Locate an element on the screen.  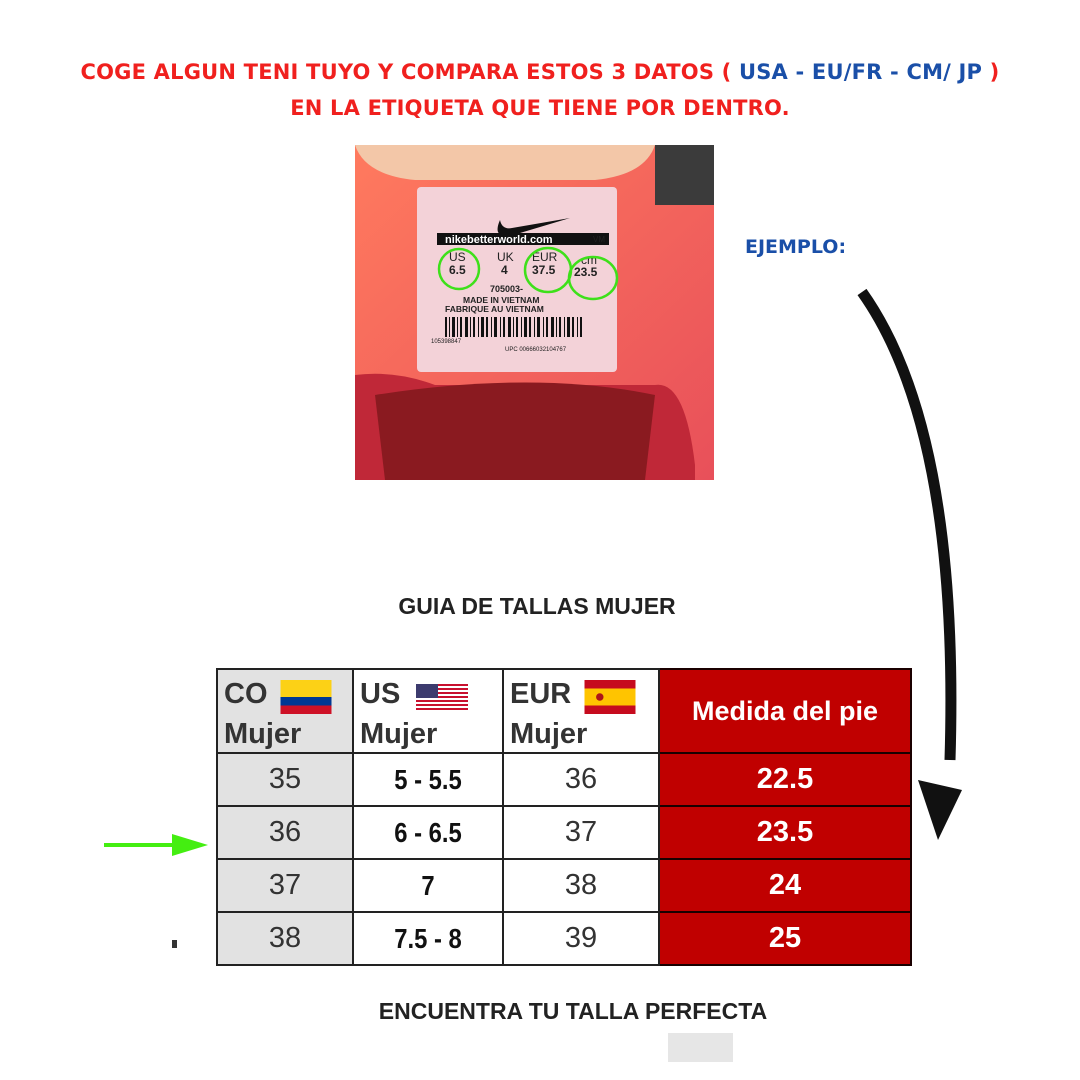
cell-eur: 39 is located at coordinates (581, 938).